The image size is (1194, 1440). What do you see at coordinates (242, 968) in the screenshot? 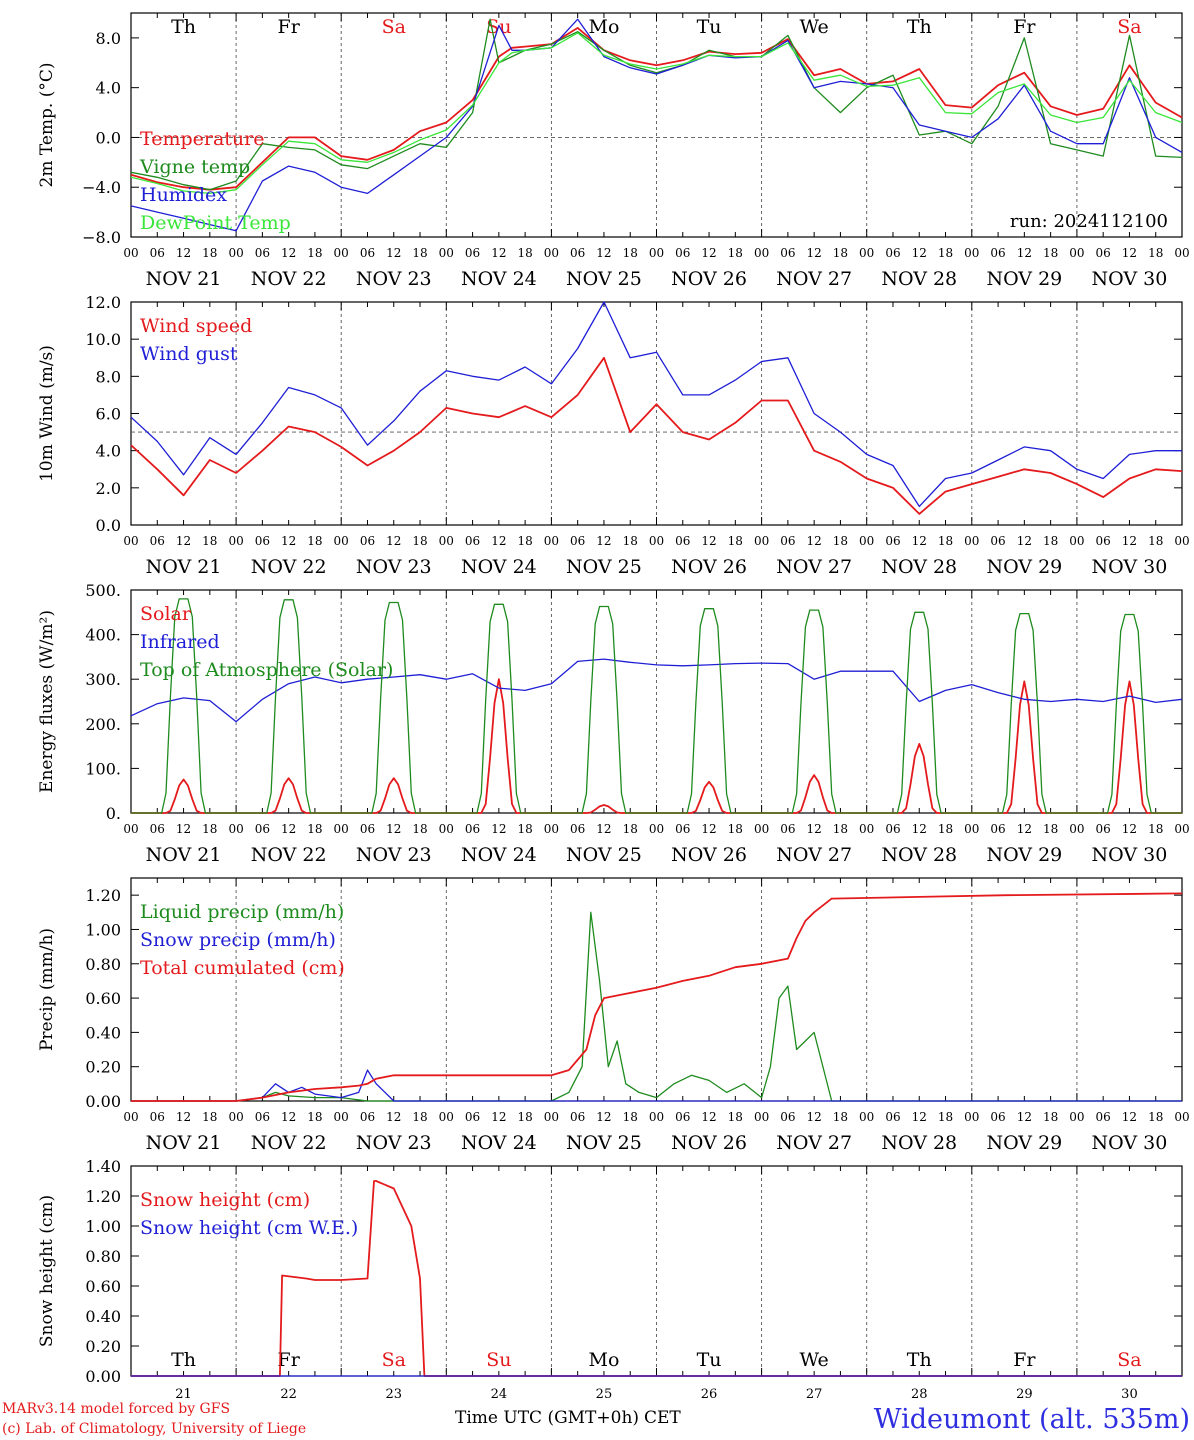
I see `legend-entry: Total cumulated (cm)` at bounding box center [242, 968].